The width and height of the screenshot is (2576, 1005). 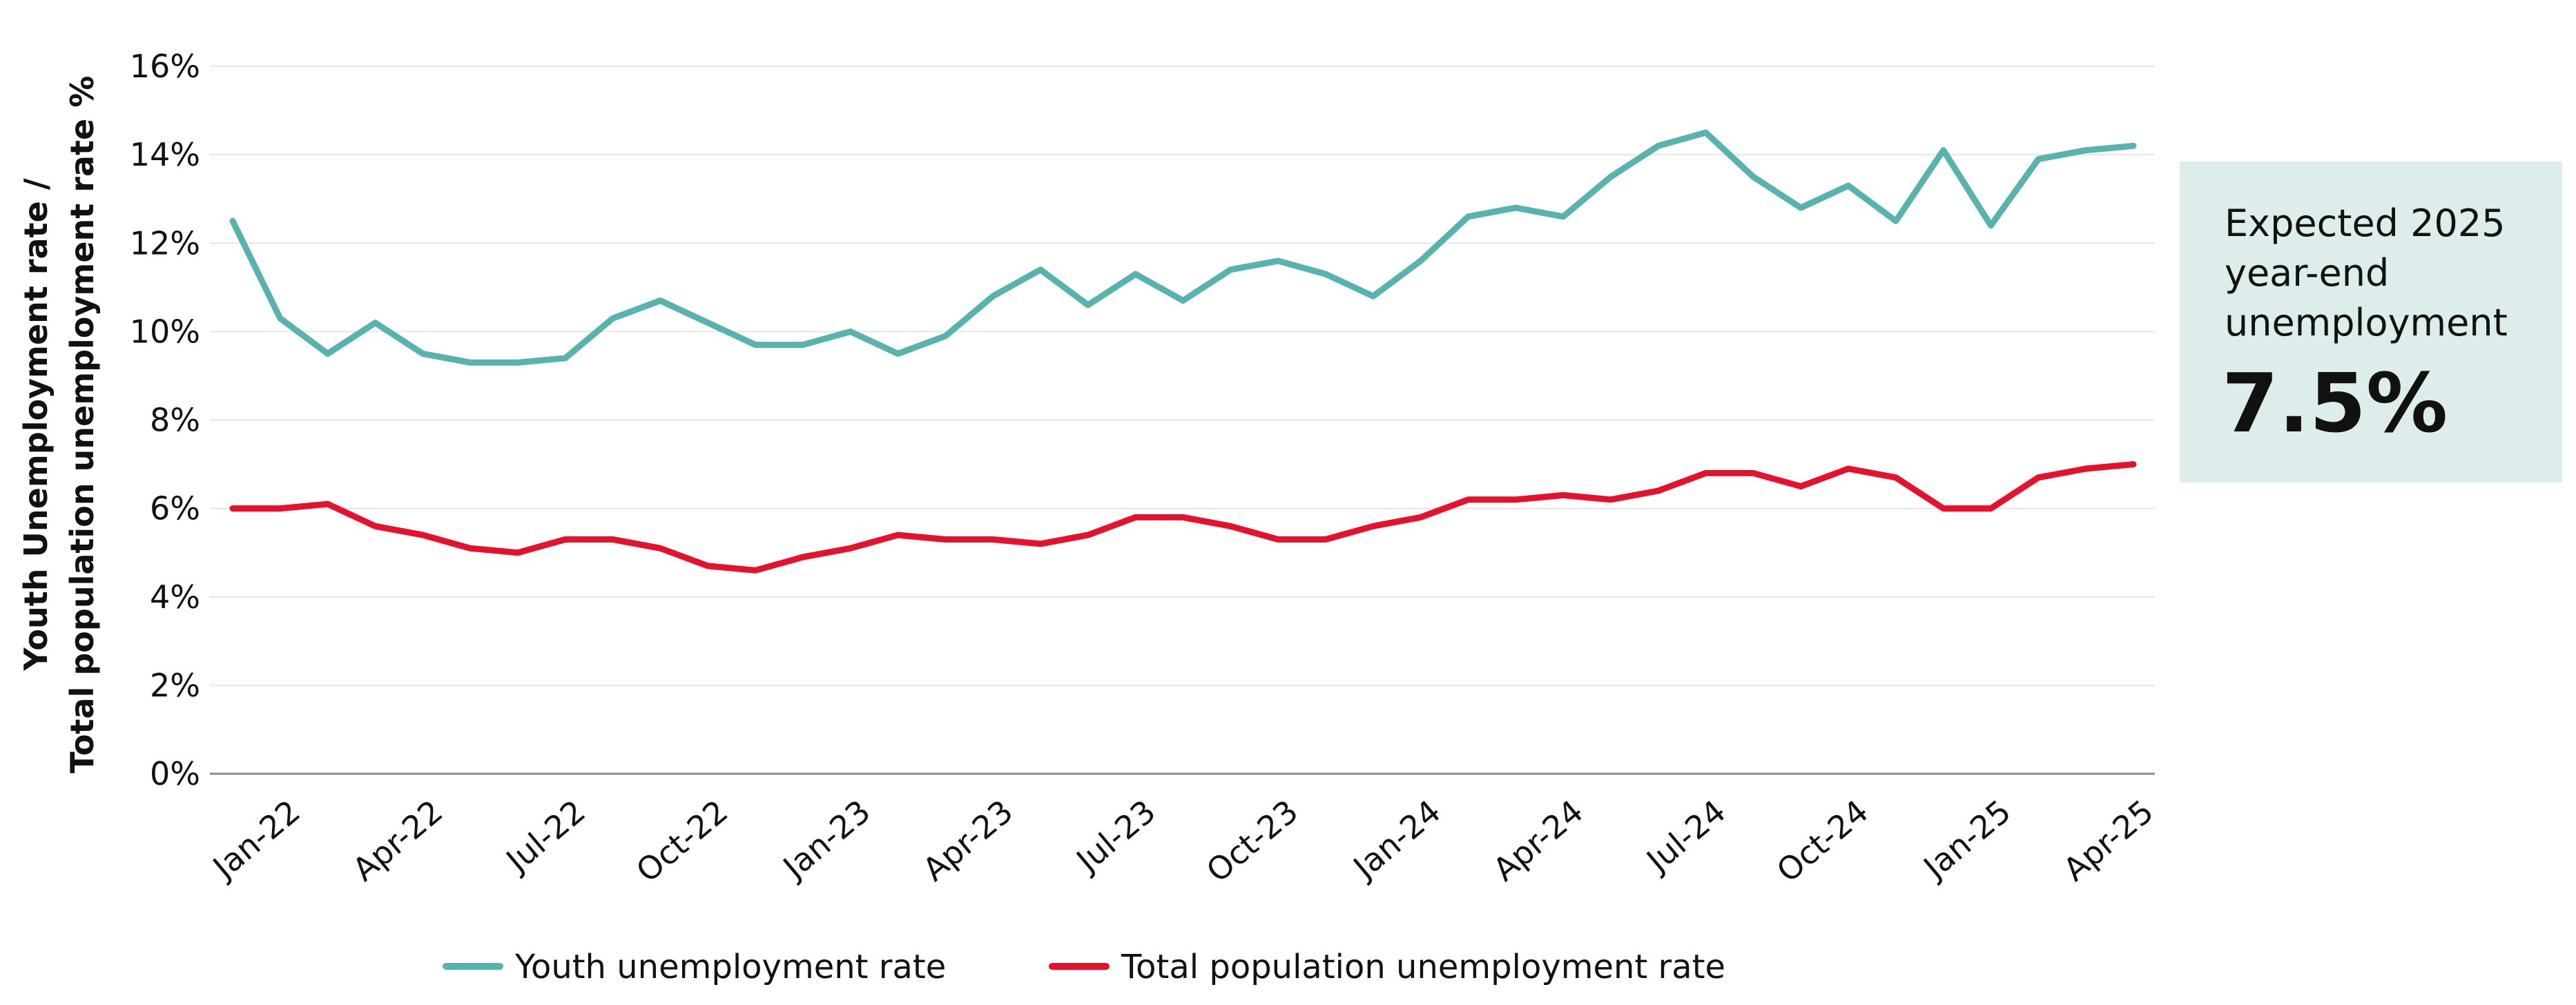 What do you see at coordinates (175, 597) in the screenshot?
I see `y-tick-label: 4%` at bounding box center [175, 597].